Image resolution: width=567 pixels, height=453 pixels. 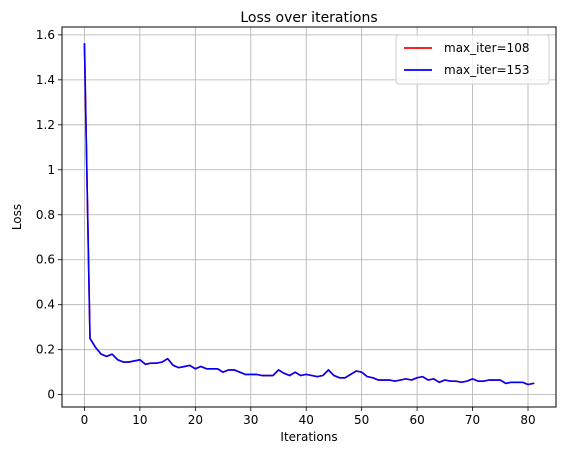 What do you see at coordinates (308, 437) in the screenshot?
I see `x-axis-label: Iterations` at bounding box center [308, 437].